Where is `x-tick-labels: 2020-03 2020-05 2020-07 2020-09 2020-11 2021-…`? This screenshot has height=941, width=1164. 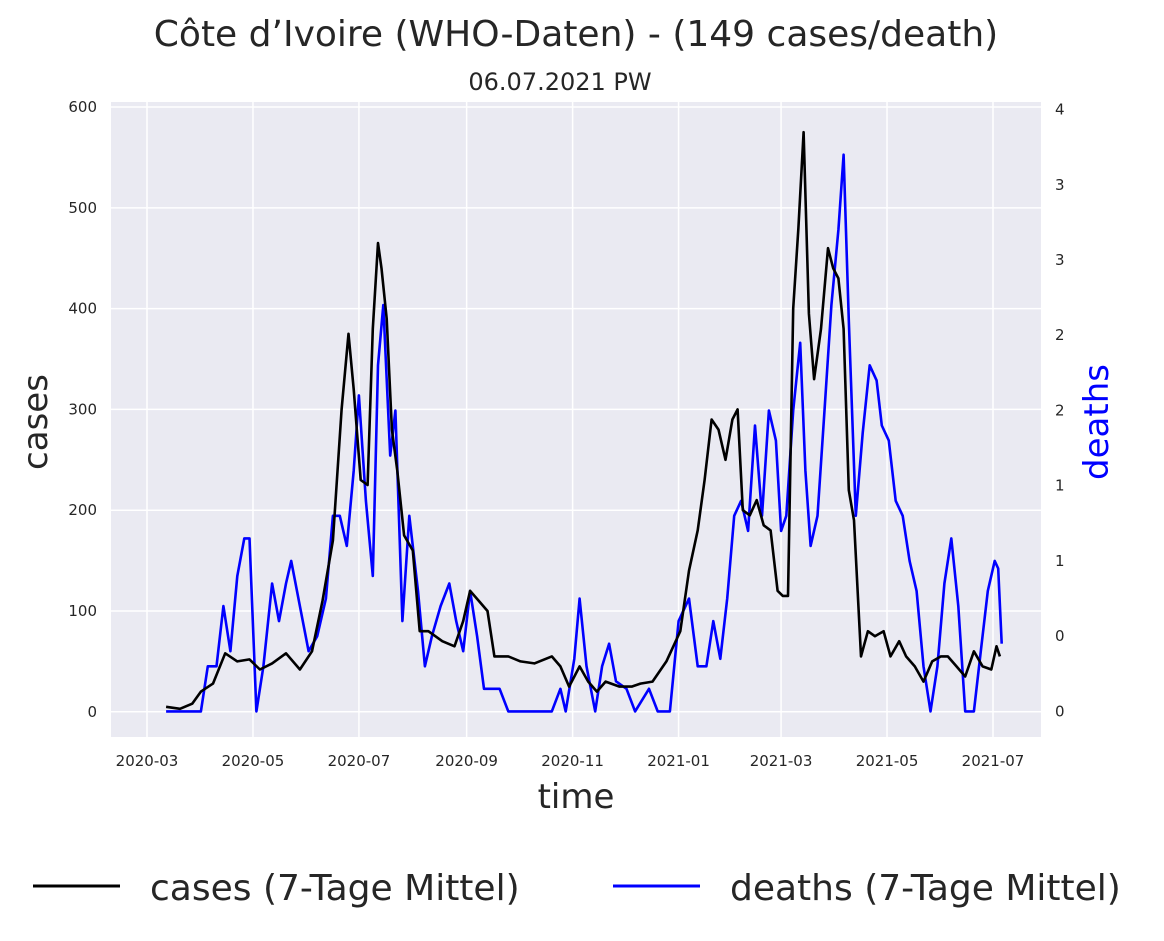 x-tick-labels: 2020-03 2020-05 2020-07 2020-09 2020-11 2021-… is located at coordinates (570, 761).